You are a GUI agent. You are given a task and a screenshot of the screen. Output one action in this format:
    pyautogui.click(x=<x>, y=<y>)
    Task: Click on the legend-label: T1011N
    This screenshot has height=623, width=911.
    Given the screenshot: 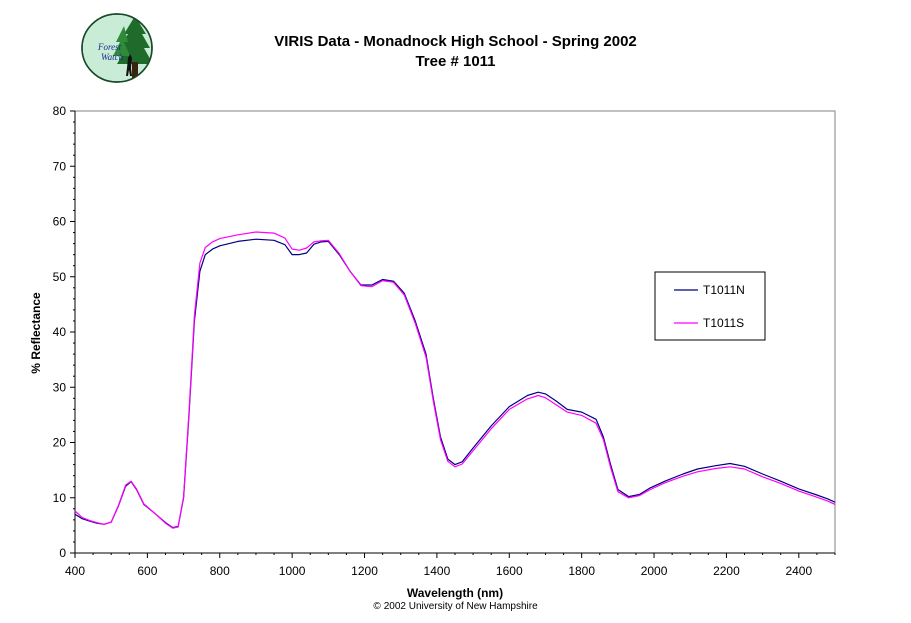 What is the action you would take?
    pyautogui.click(x=724, y=290)
    